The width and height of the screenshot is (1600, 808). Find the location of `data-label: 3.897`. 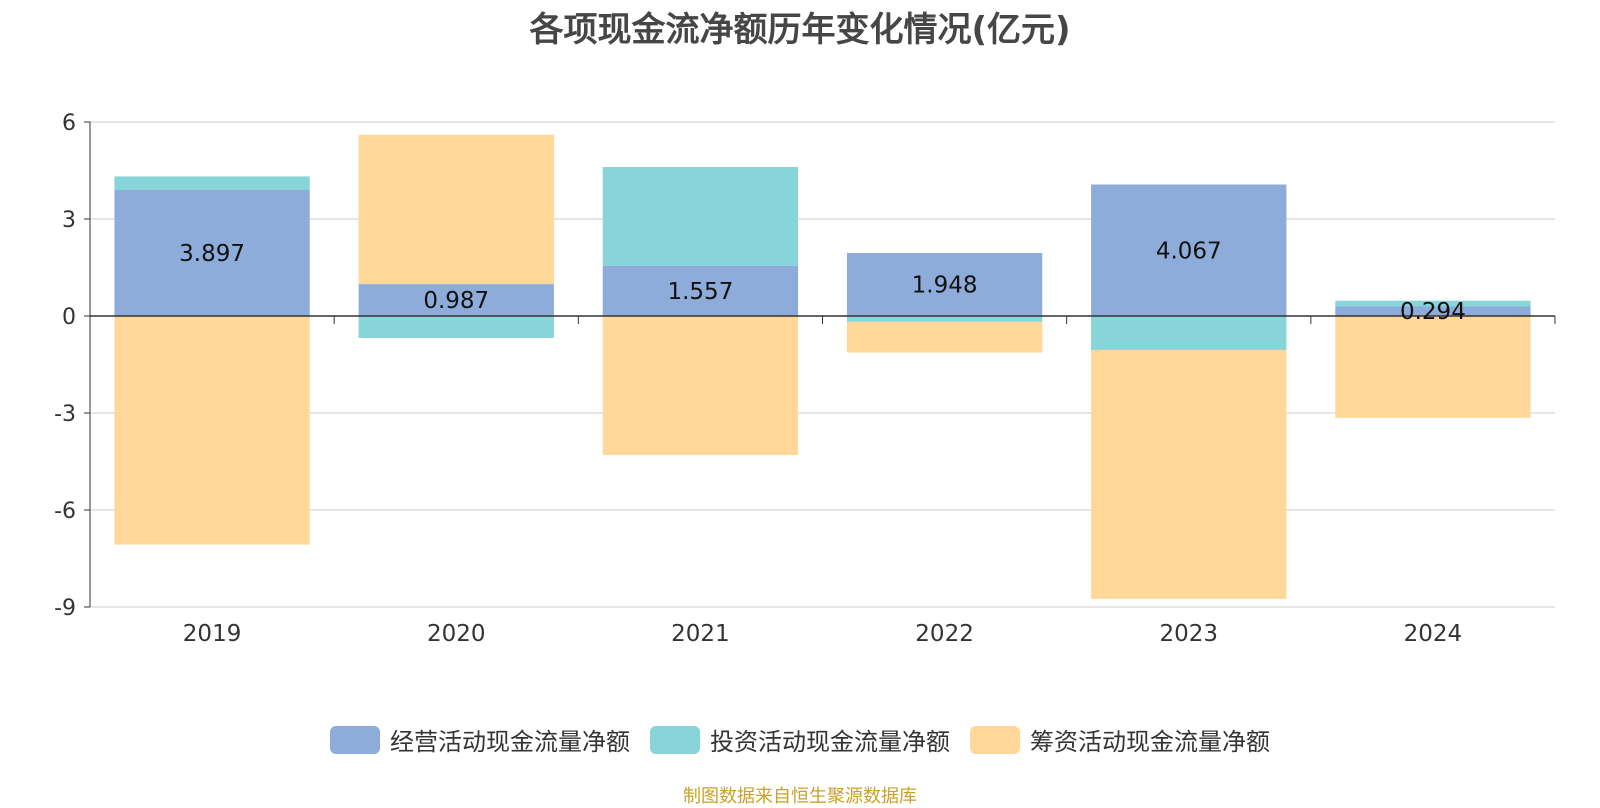

data-label: 3.897 is located at coordinates (212, 254).